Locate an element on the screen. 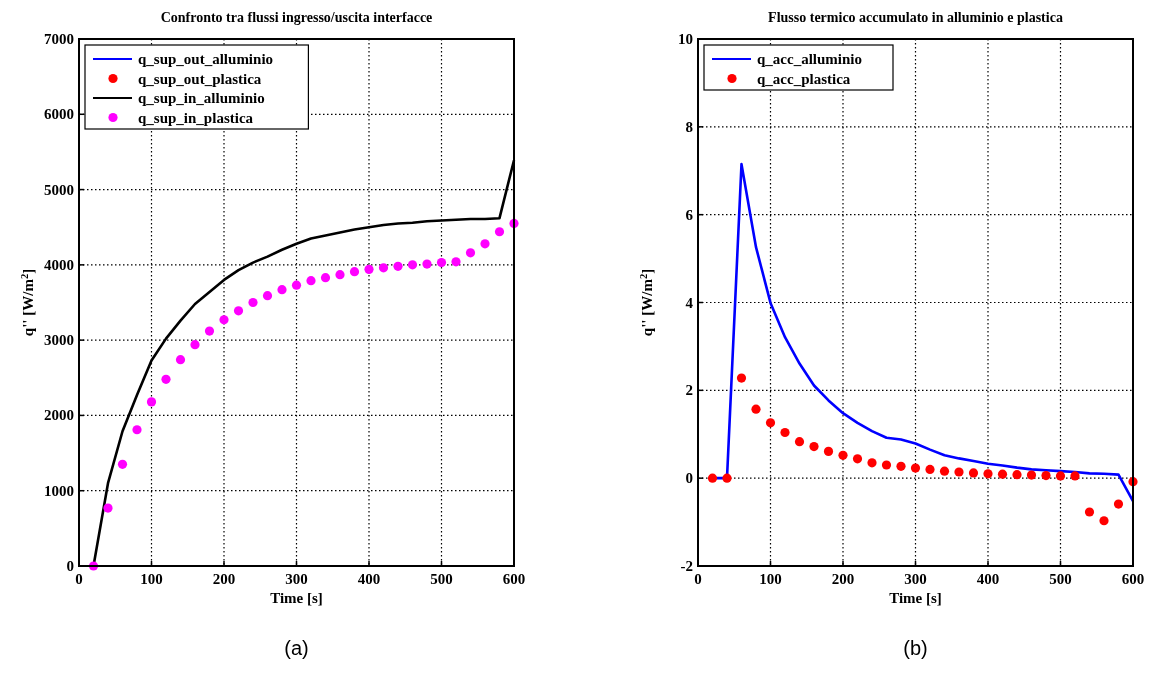  text: (a) is located at coordinates (296, 648).